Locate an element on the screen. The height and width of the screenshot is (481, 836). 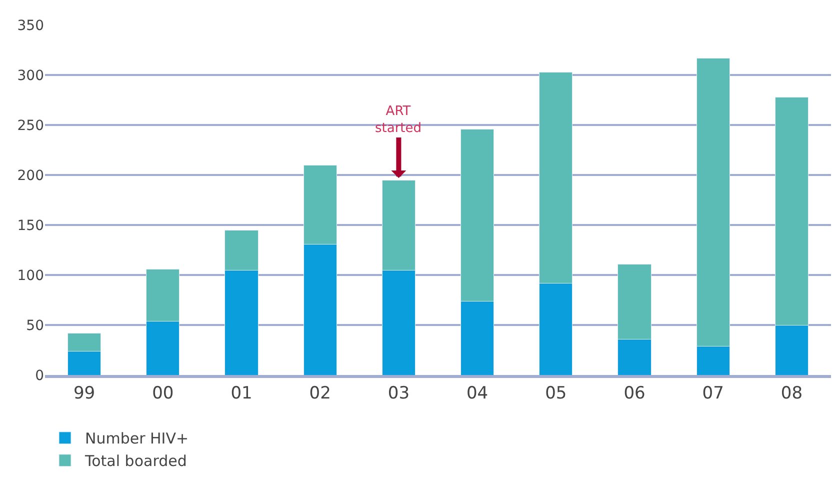
annotation: ART started is located at coordinates (398, 120).